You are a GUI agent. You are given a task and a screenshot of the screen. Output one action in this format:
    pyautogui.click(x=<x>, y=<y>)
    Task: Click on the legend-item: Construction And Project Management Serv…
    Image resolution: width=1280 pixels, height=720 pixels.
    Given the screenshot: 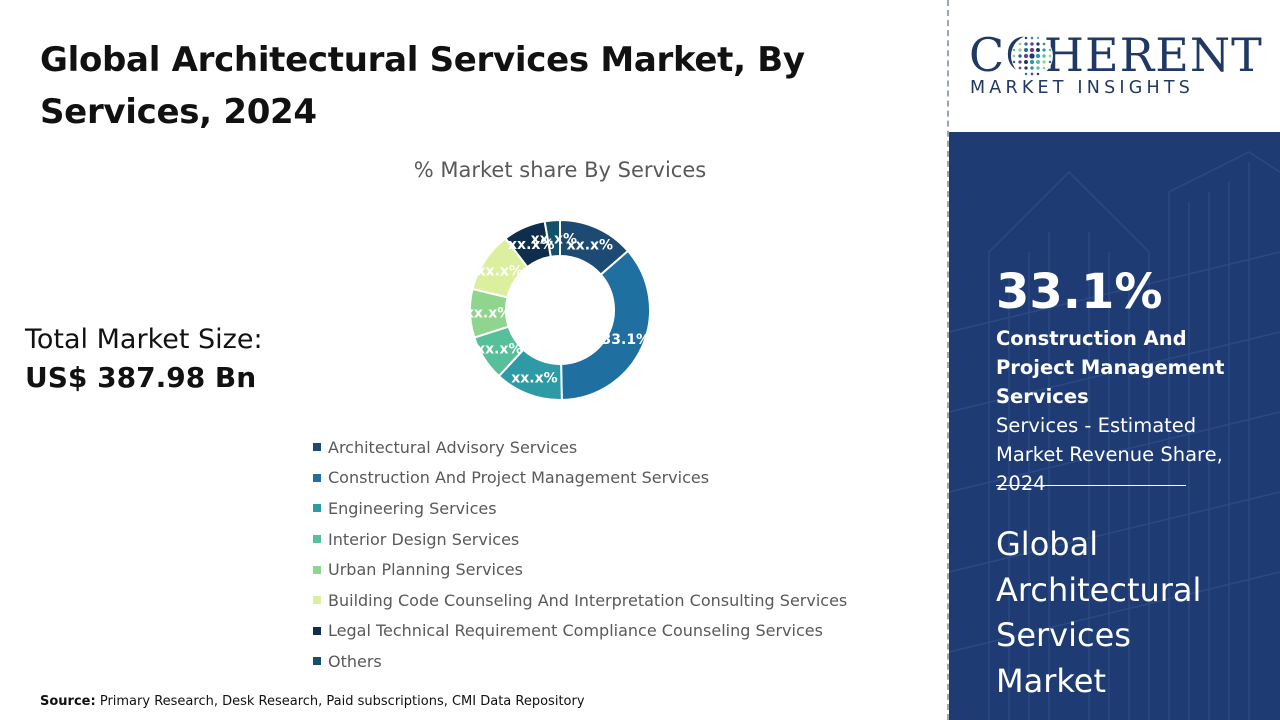 What is the action you would take?
    pyautogui.click(x=580, y=478)
    